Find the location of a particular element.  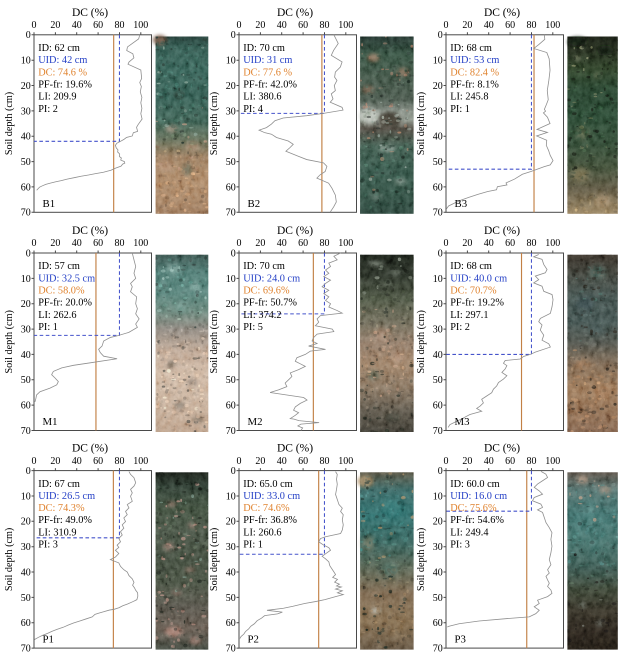

svg-text: PF-fr: 8.1% is located at coordinates (474, 85).